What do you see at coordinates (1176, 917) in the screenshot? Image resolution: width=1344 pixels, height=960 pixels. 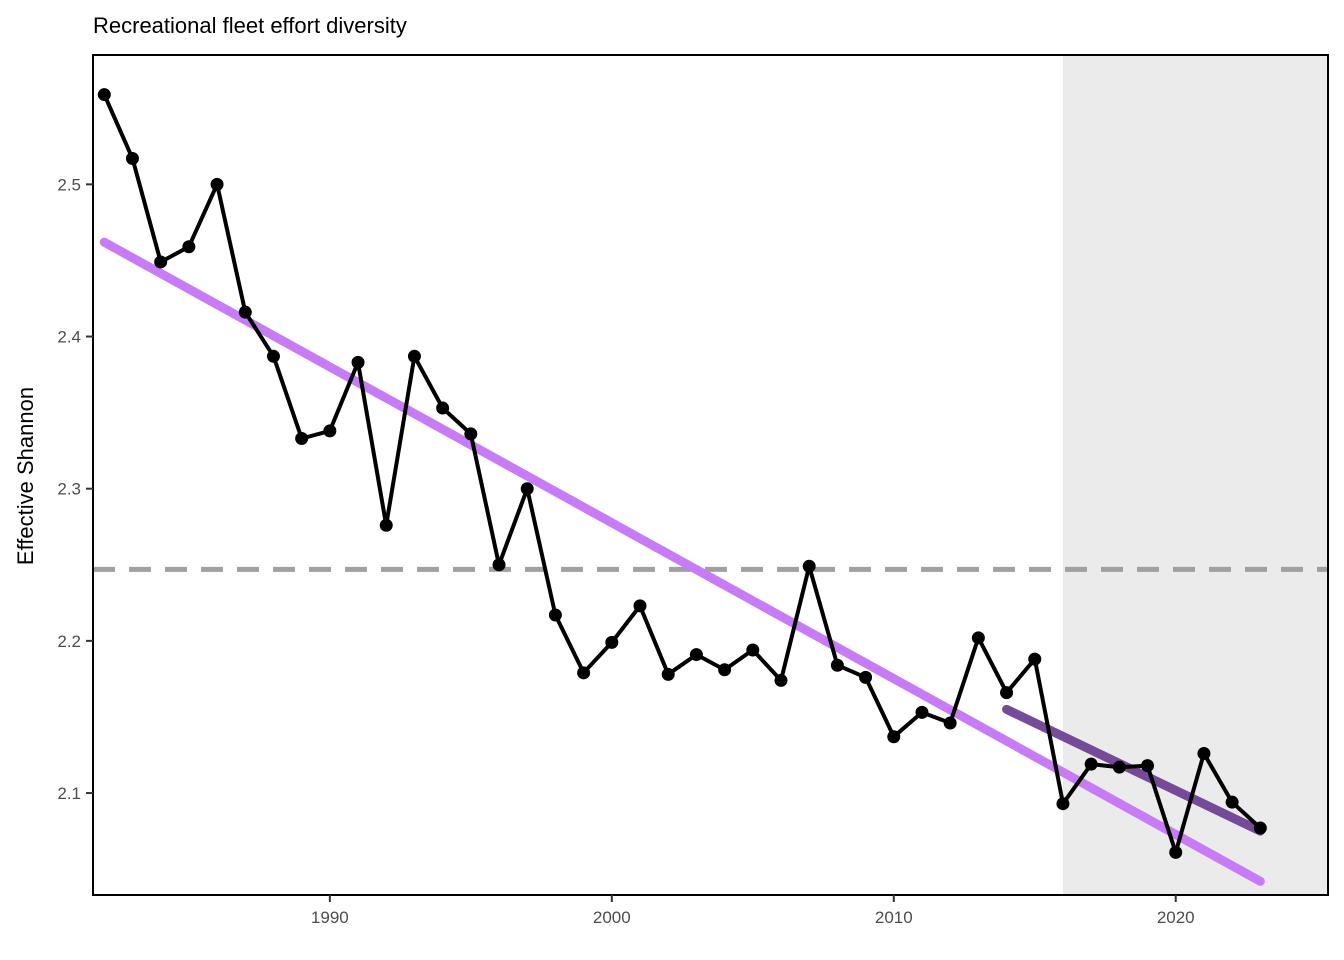 I see `x-tick-label: 2020` at bounding box center [1176, 917].